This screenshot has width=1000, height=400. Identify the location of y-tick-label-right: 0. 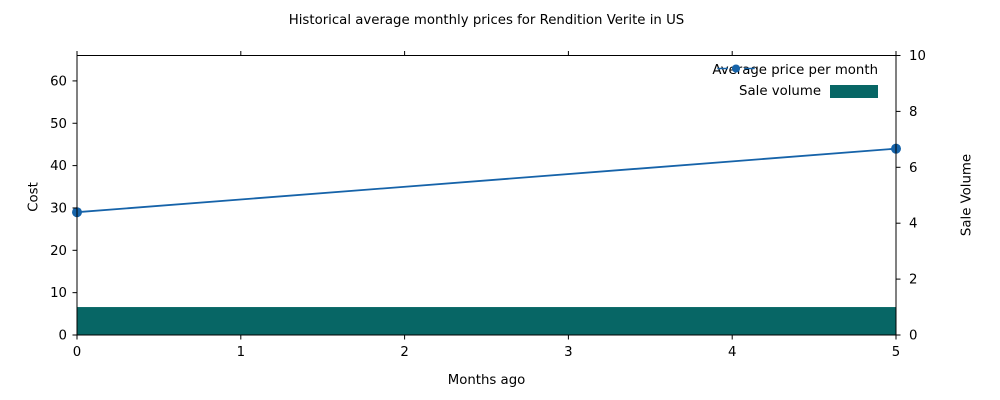
(913, 336).